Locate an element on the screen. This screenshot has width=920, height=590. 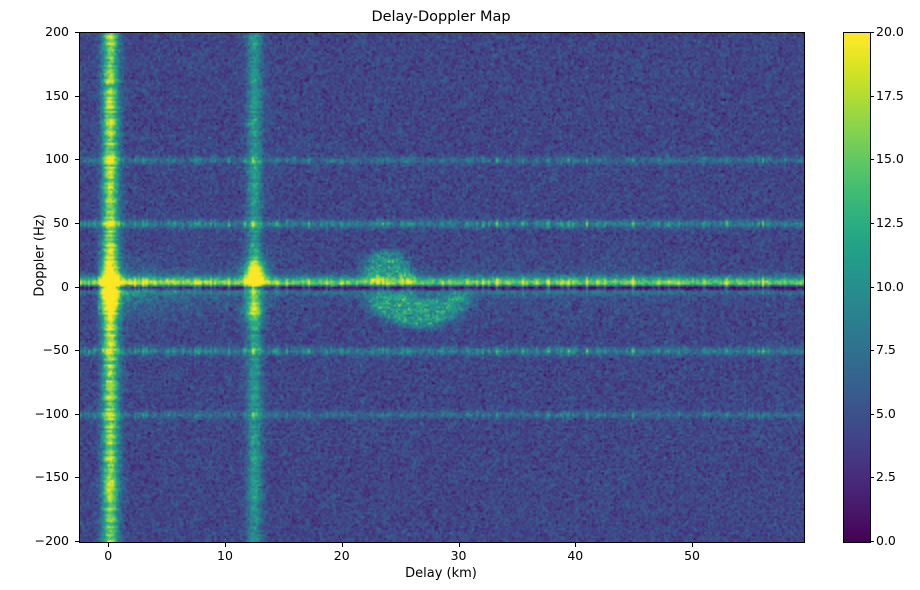
x-tick-label: 20 is located at coordinates (341, 555).